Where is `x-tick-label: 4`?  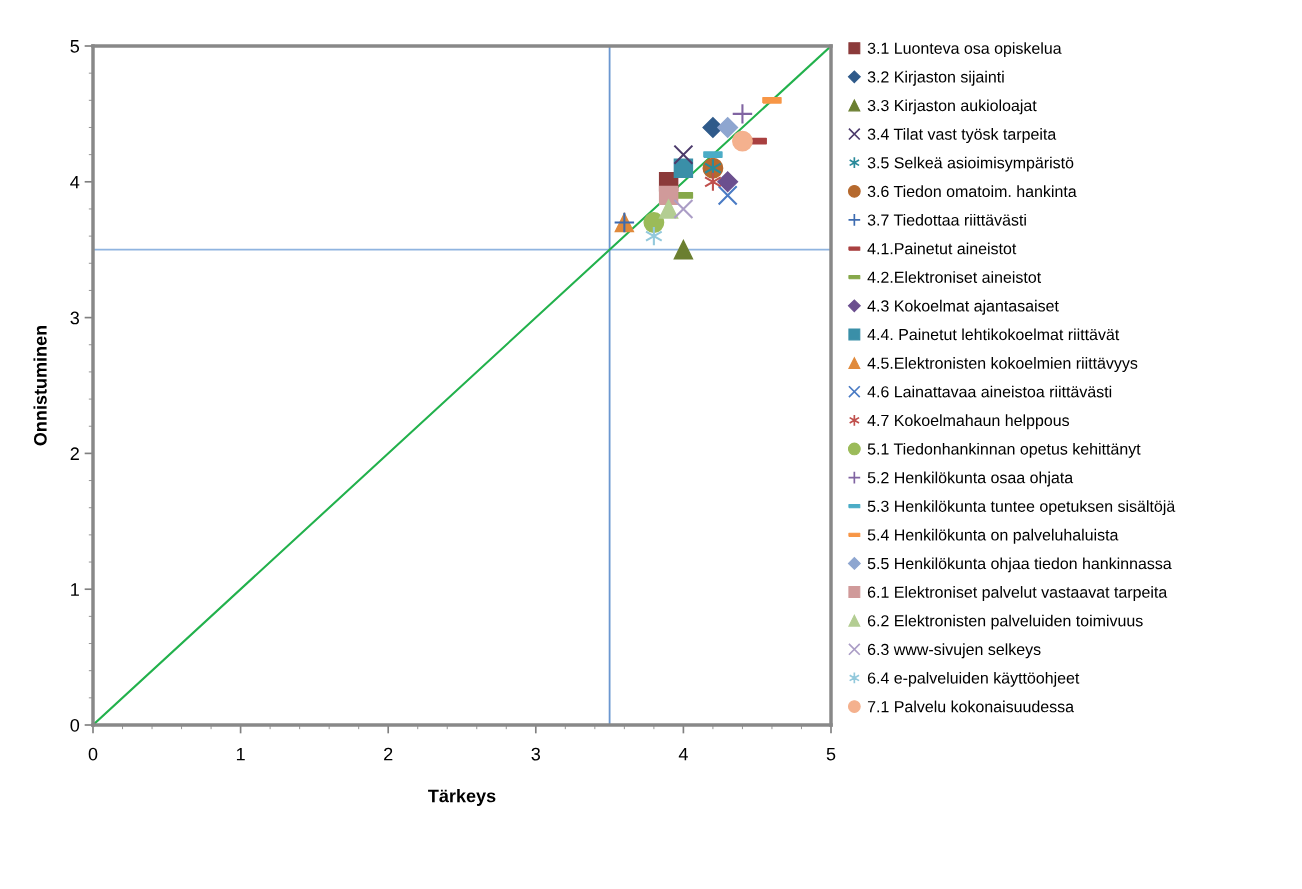
x-tick-label: 4 is located at coordinates (683, 754).